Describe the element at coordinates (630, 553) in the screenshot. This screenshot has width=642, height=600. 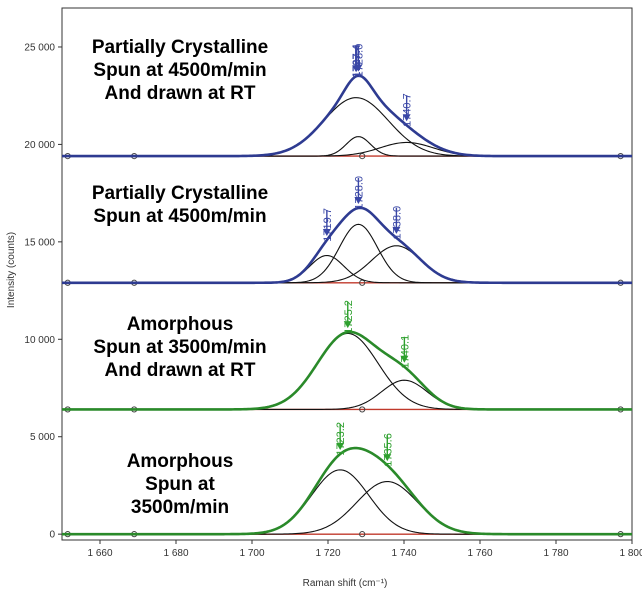
I see `x-tick-label: 1 800` at that location.